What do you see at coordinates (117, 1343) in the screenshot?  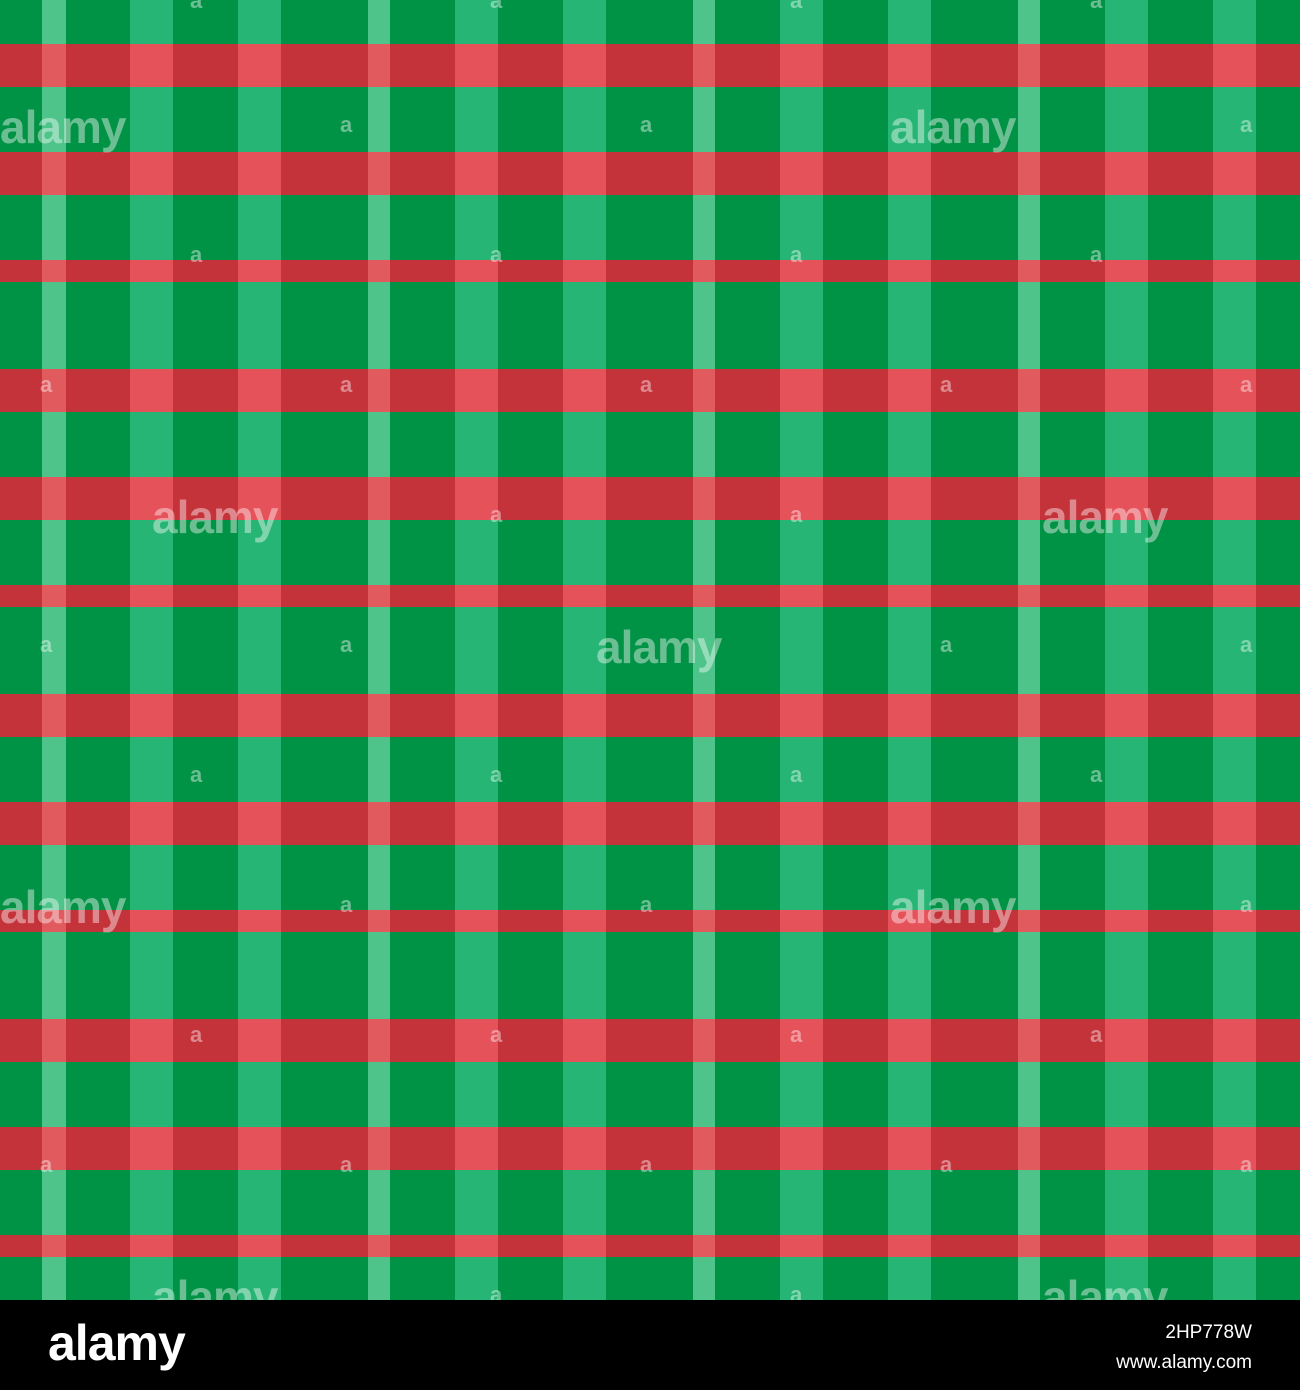 I see `footer-logo: alamy` at bounding box center [117, 1343].